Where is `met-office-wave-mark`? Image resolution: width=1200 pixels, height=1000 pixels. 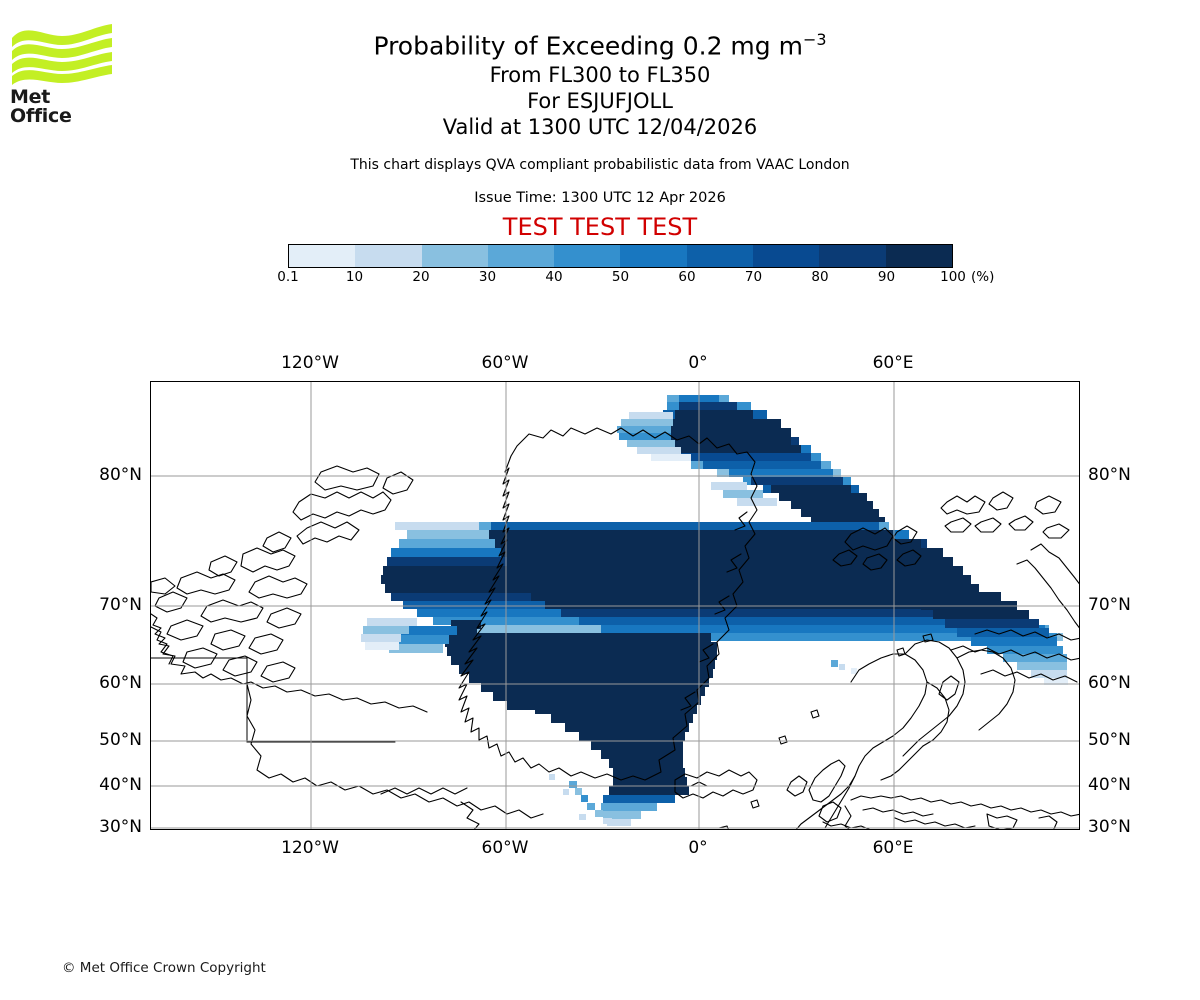 met-office-wave-mark is located at coordinates (62, 54).